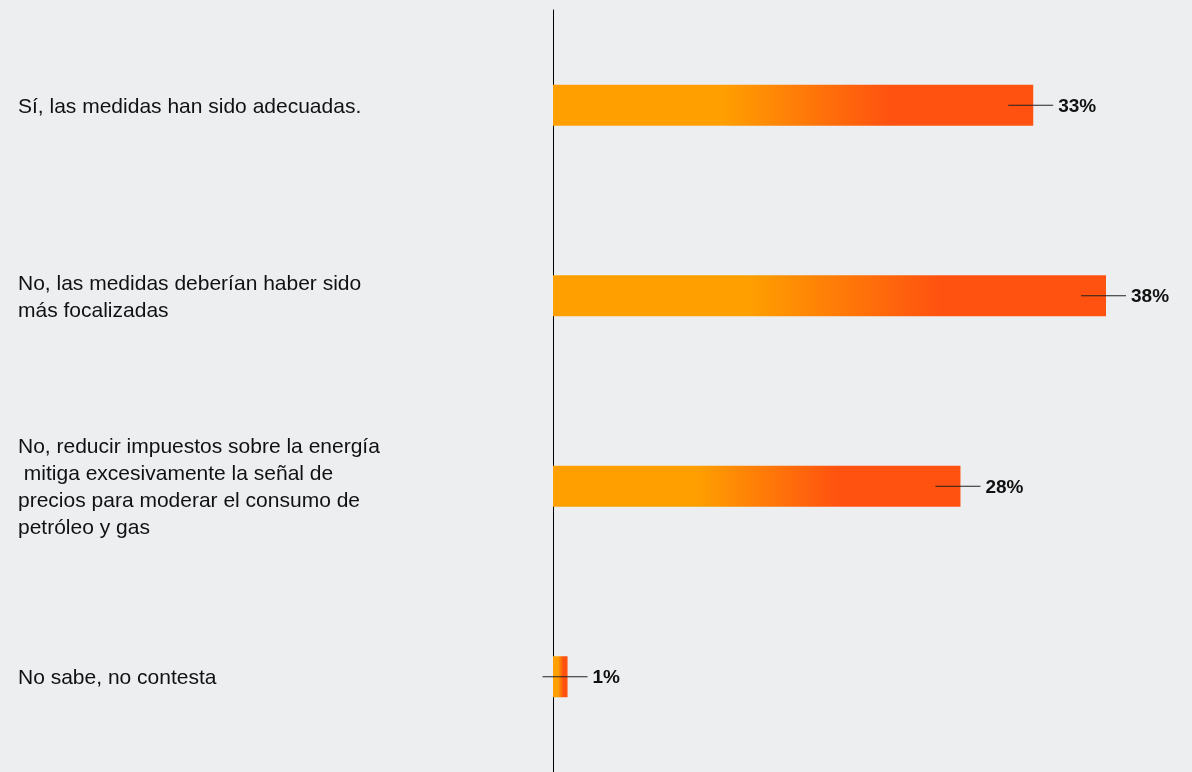  What do you see at coordinates (1077, 105) in the screenshot?
I see `data-label: 33%` at bounding box center [1077, 105].